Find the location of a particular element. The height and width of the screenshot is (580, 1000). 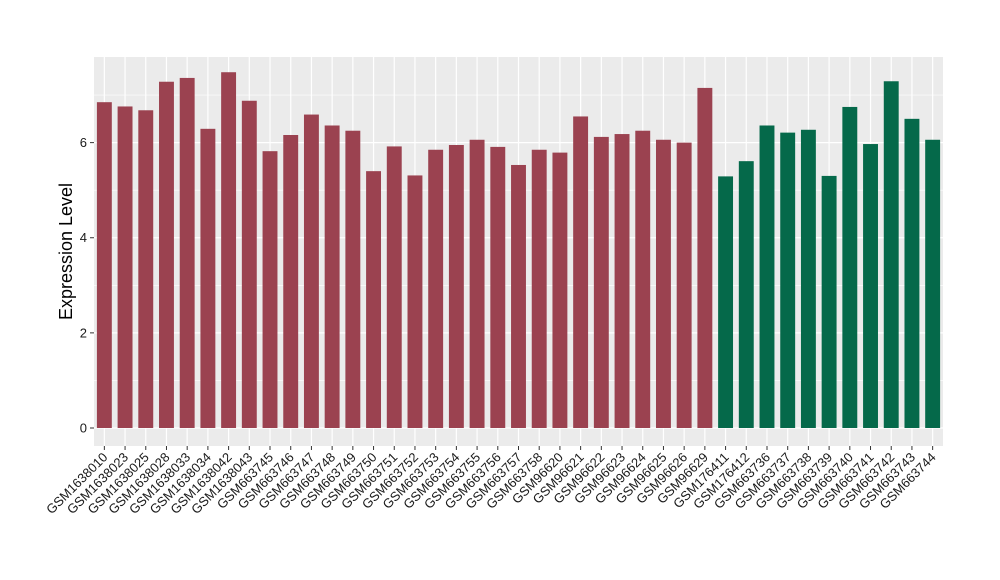

y-axis: 0 2 4 6 is located at coordinates (87, 285).